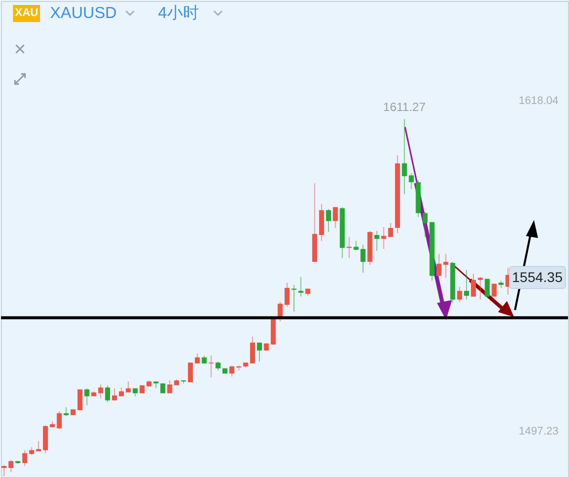 The height and width of the screenshot is (478, 569). Describe the element at coordinates (26, 13) in the screenshot. I see `symbol-badge: XAU` at that location.